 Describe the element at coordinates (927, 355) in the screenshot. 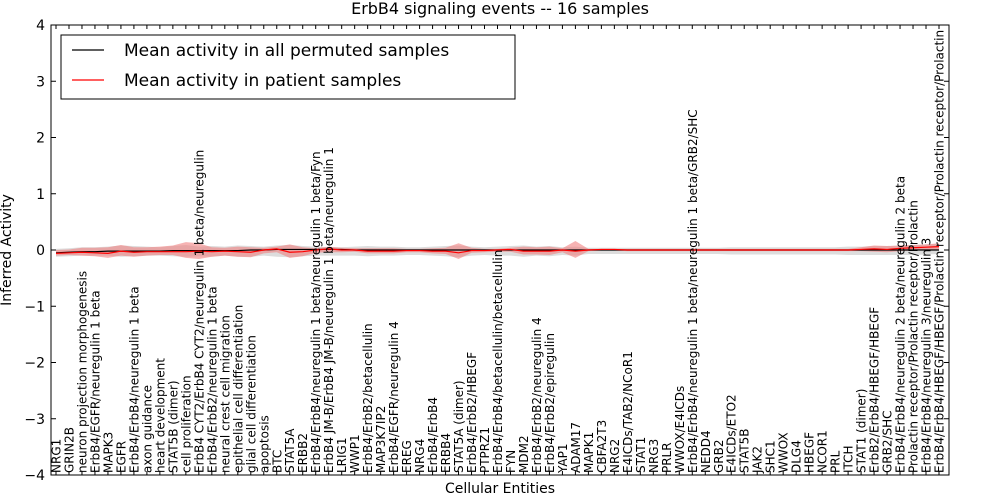

I see `x-tick-label: ErbB4/ErbB4/neuregulin 3/neuregulin 3` at that location.